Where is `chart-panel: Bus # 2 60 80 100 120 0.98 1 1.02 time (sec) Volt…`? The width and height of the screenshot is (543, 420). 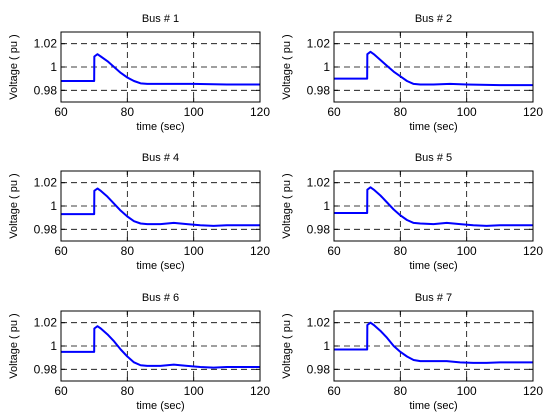 chart-panel: Bus # 2 60 80 100 120 0.98 1 1.02 time (sec) Volt… is located at coordinates (412, 73).